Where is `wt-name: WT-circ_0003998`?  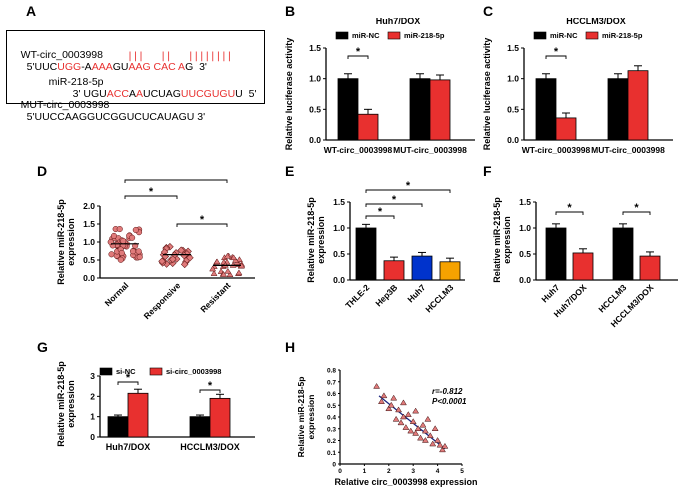 wt-name: WT-circ_0003998 is located at coordinates (61, 55).